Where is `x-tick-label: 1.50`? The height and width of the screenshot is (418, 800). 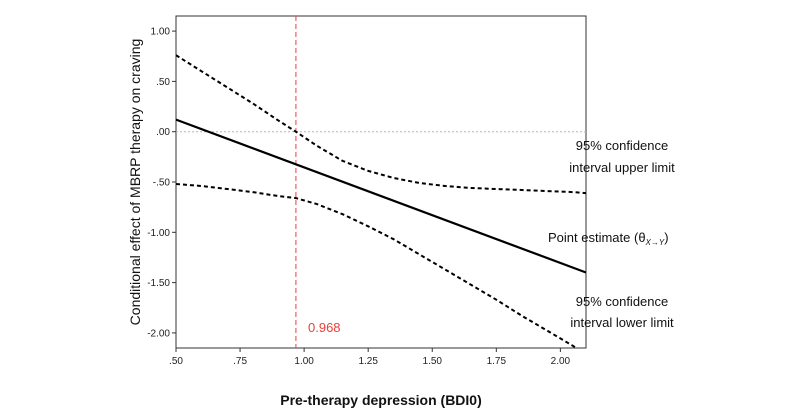
x-tick-label: 1.50 is located at coordinates (433, 361).